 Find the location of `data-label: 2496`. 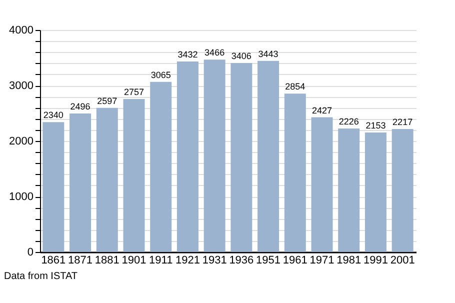

data-label: 2496 is located at coordinates (80, 106).